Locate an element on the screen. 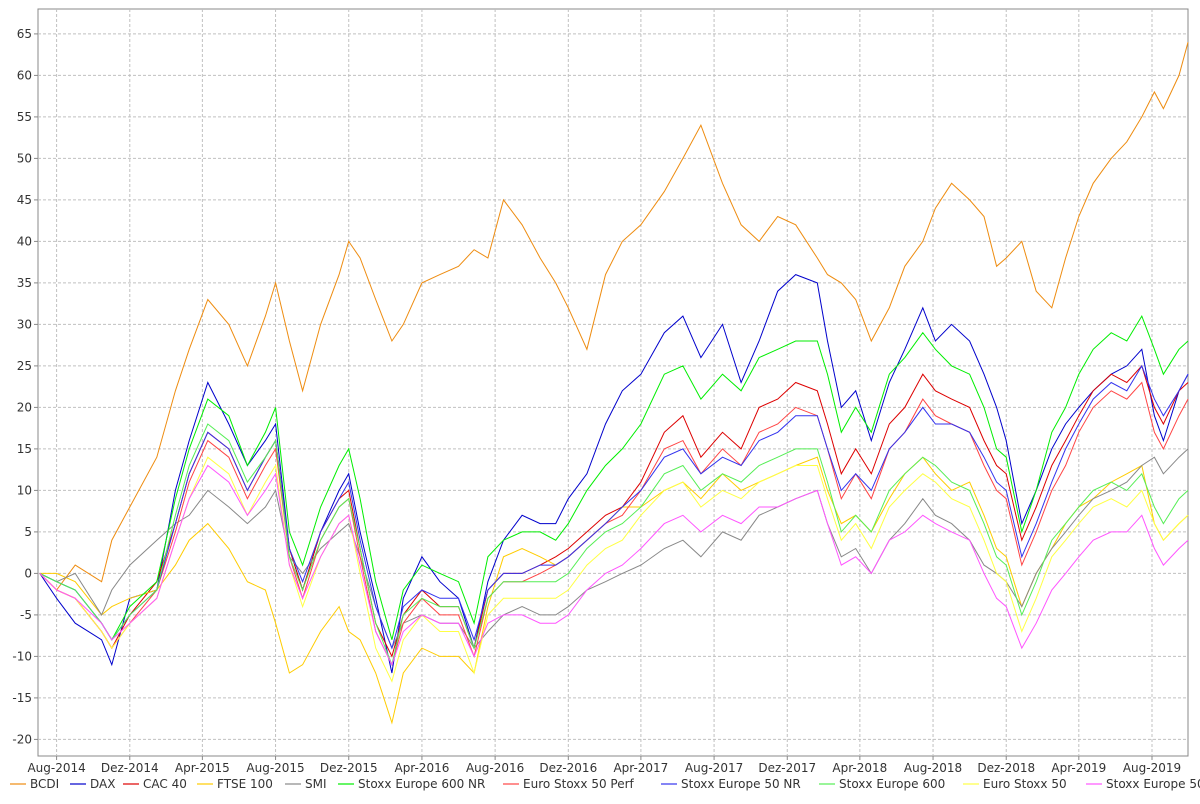 This screenshot has width=1200, height=804. legend-label: Stoxx Europe 50 NR is located at coordinates (741, 784).